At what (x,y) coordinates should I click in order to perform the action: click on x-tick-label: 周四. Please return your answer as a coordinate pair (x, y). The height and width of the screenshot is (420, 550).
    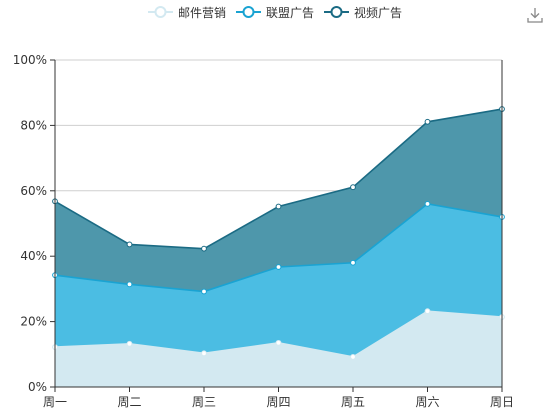
    Looking at the image, I should click on (278, 402).